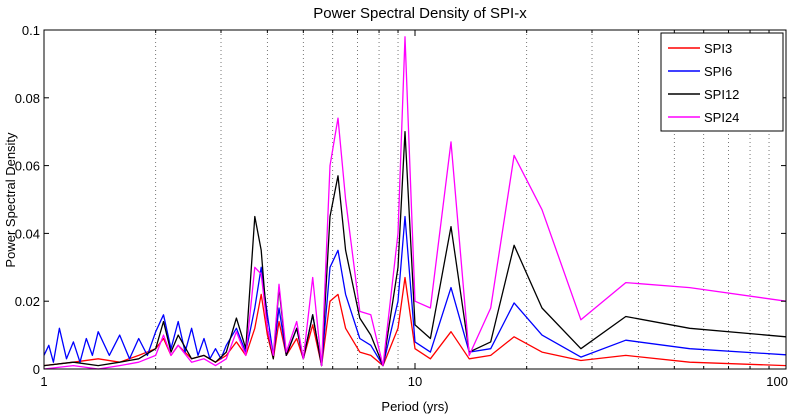 The image size is (800, 418). I want to click on x-tick-label: 10, so click(415, 381).